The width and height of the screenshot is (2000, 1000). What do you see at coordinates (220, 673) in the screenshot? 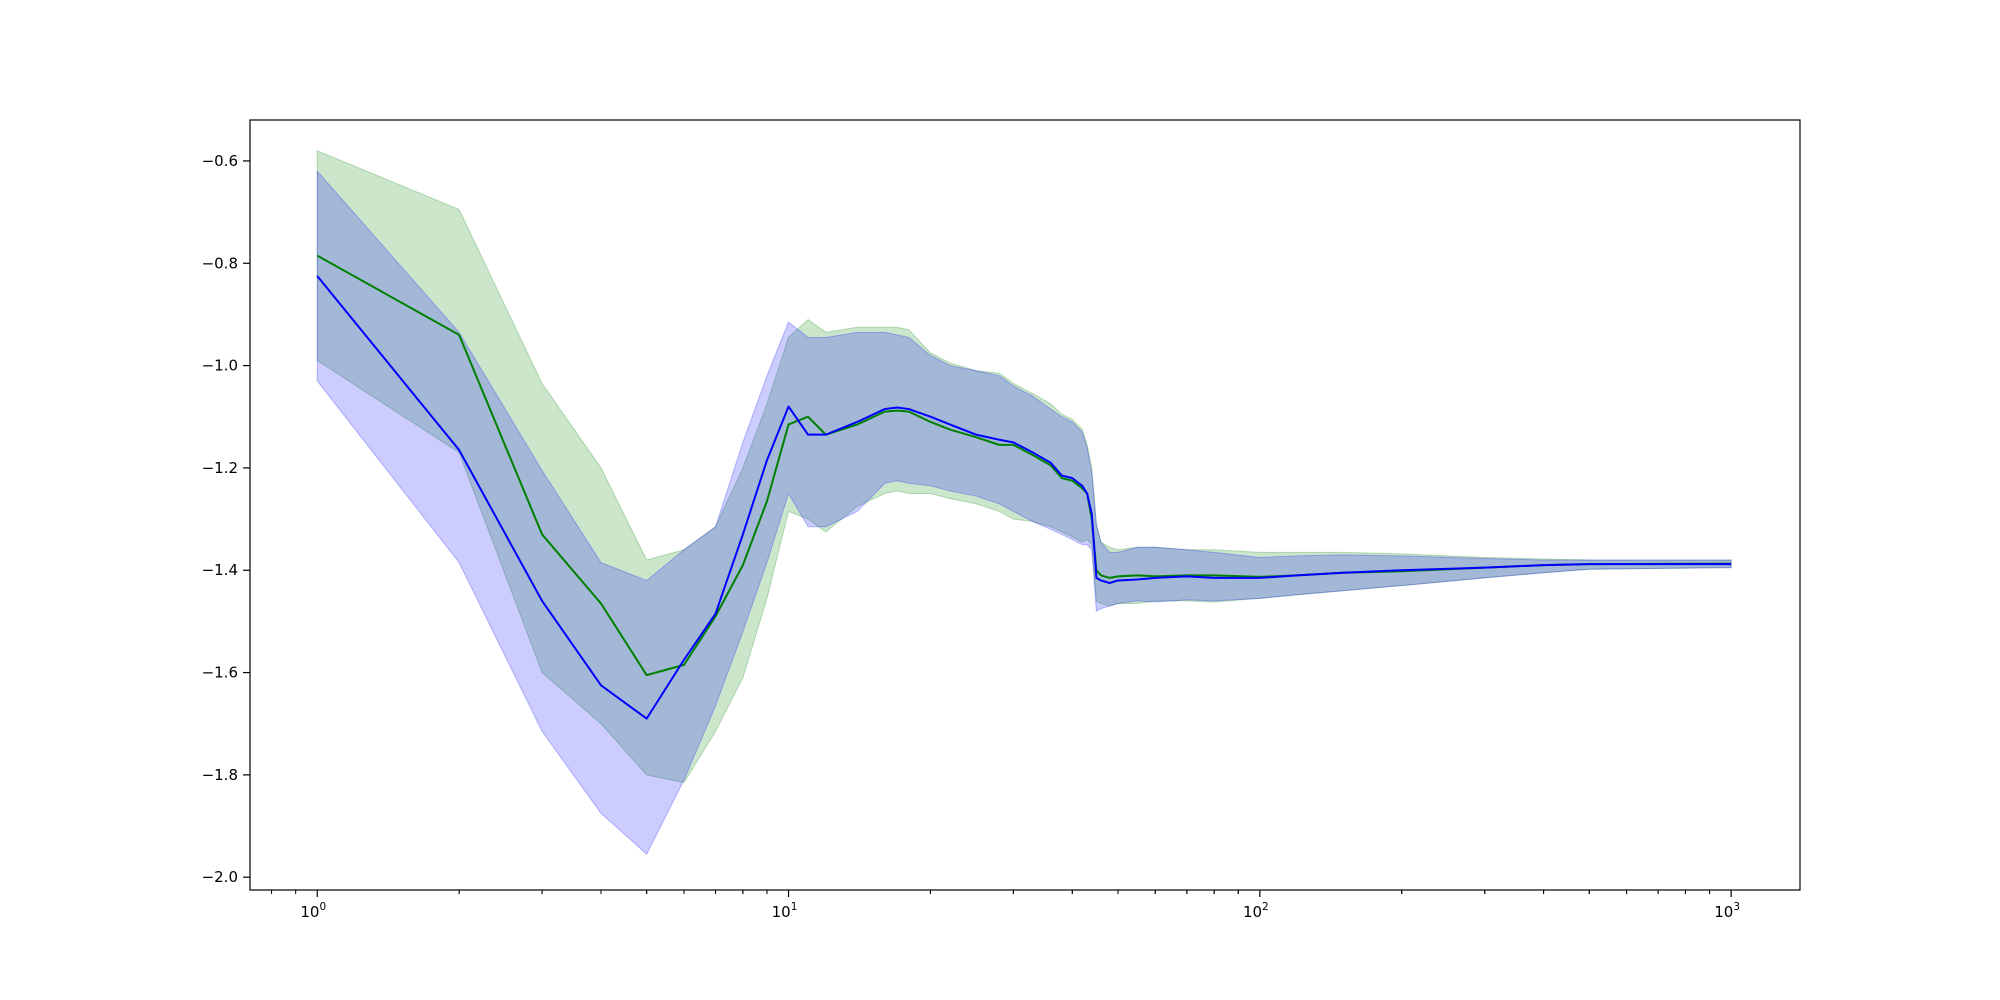
I see `y-tick-label: −1.6` at bounding box center [220, 673].